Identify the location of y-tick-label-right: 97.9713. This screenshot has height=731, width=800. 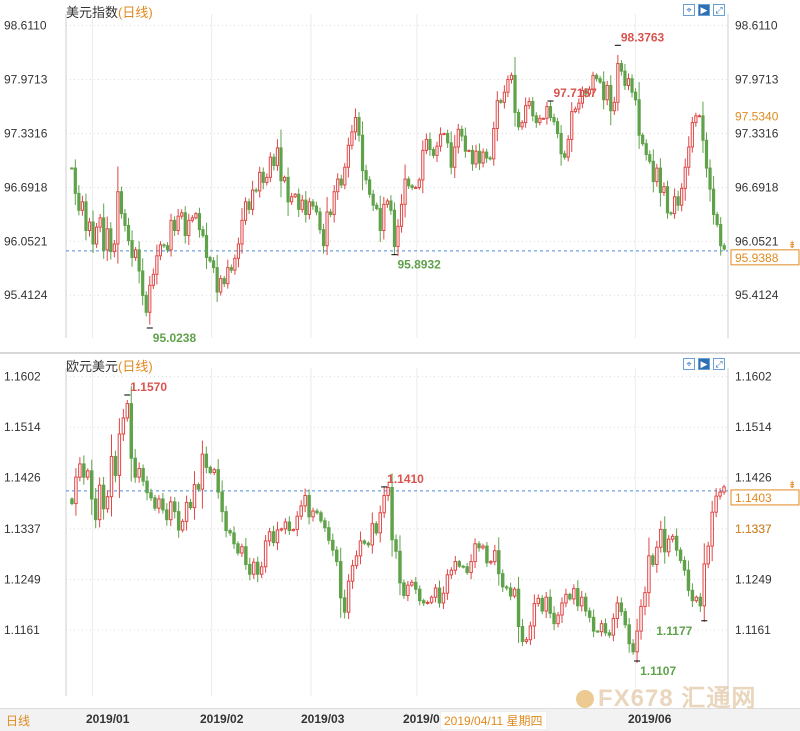
(757, 79).